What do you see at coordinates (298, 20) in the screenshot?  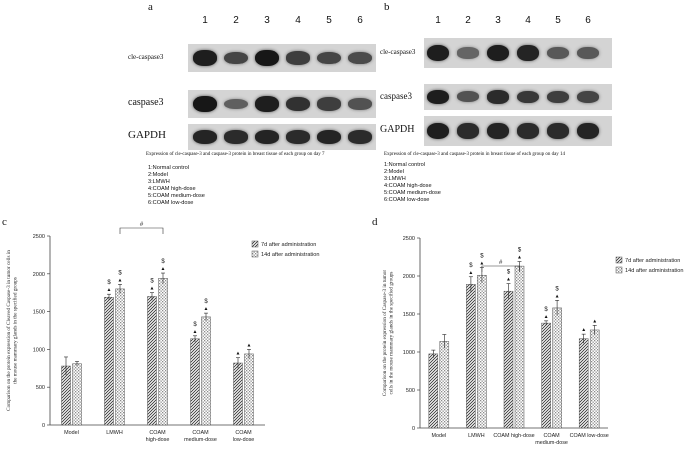 I see `lane-number: 4` at bounding box center [298, 20].